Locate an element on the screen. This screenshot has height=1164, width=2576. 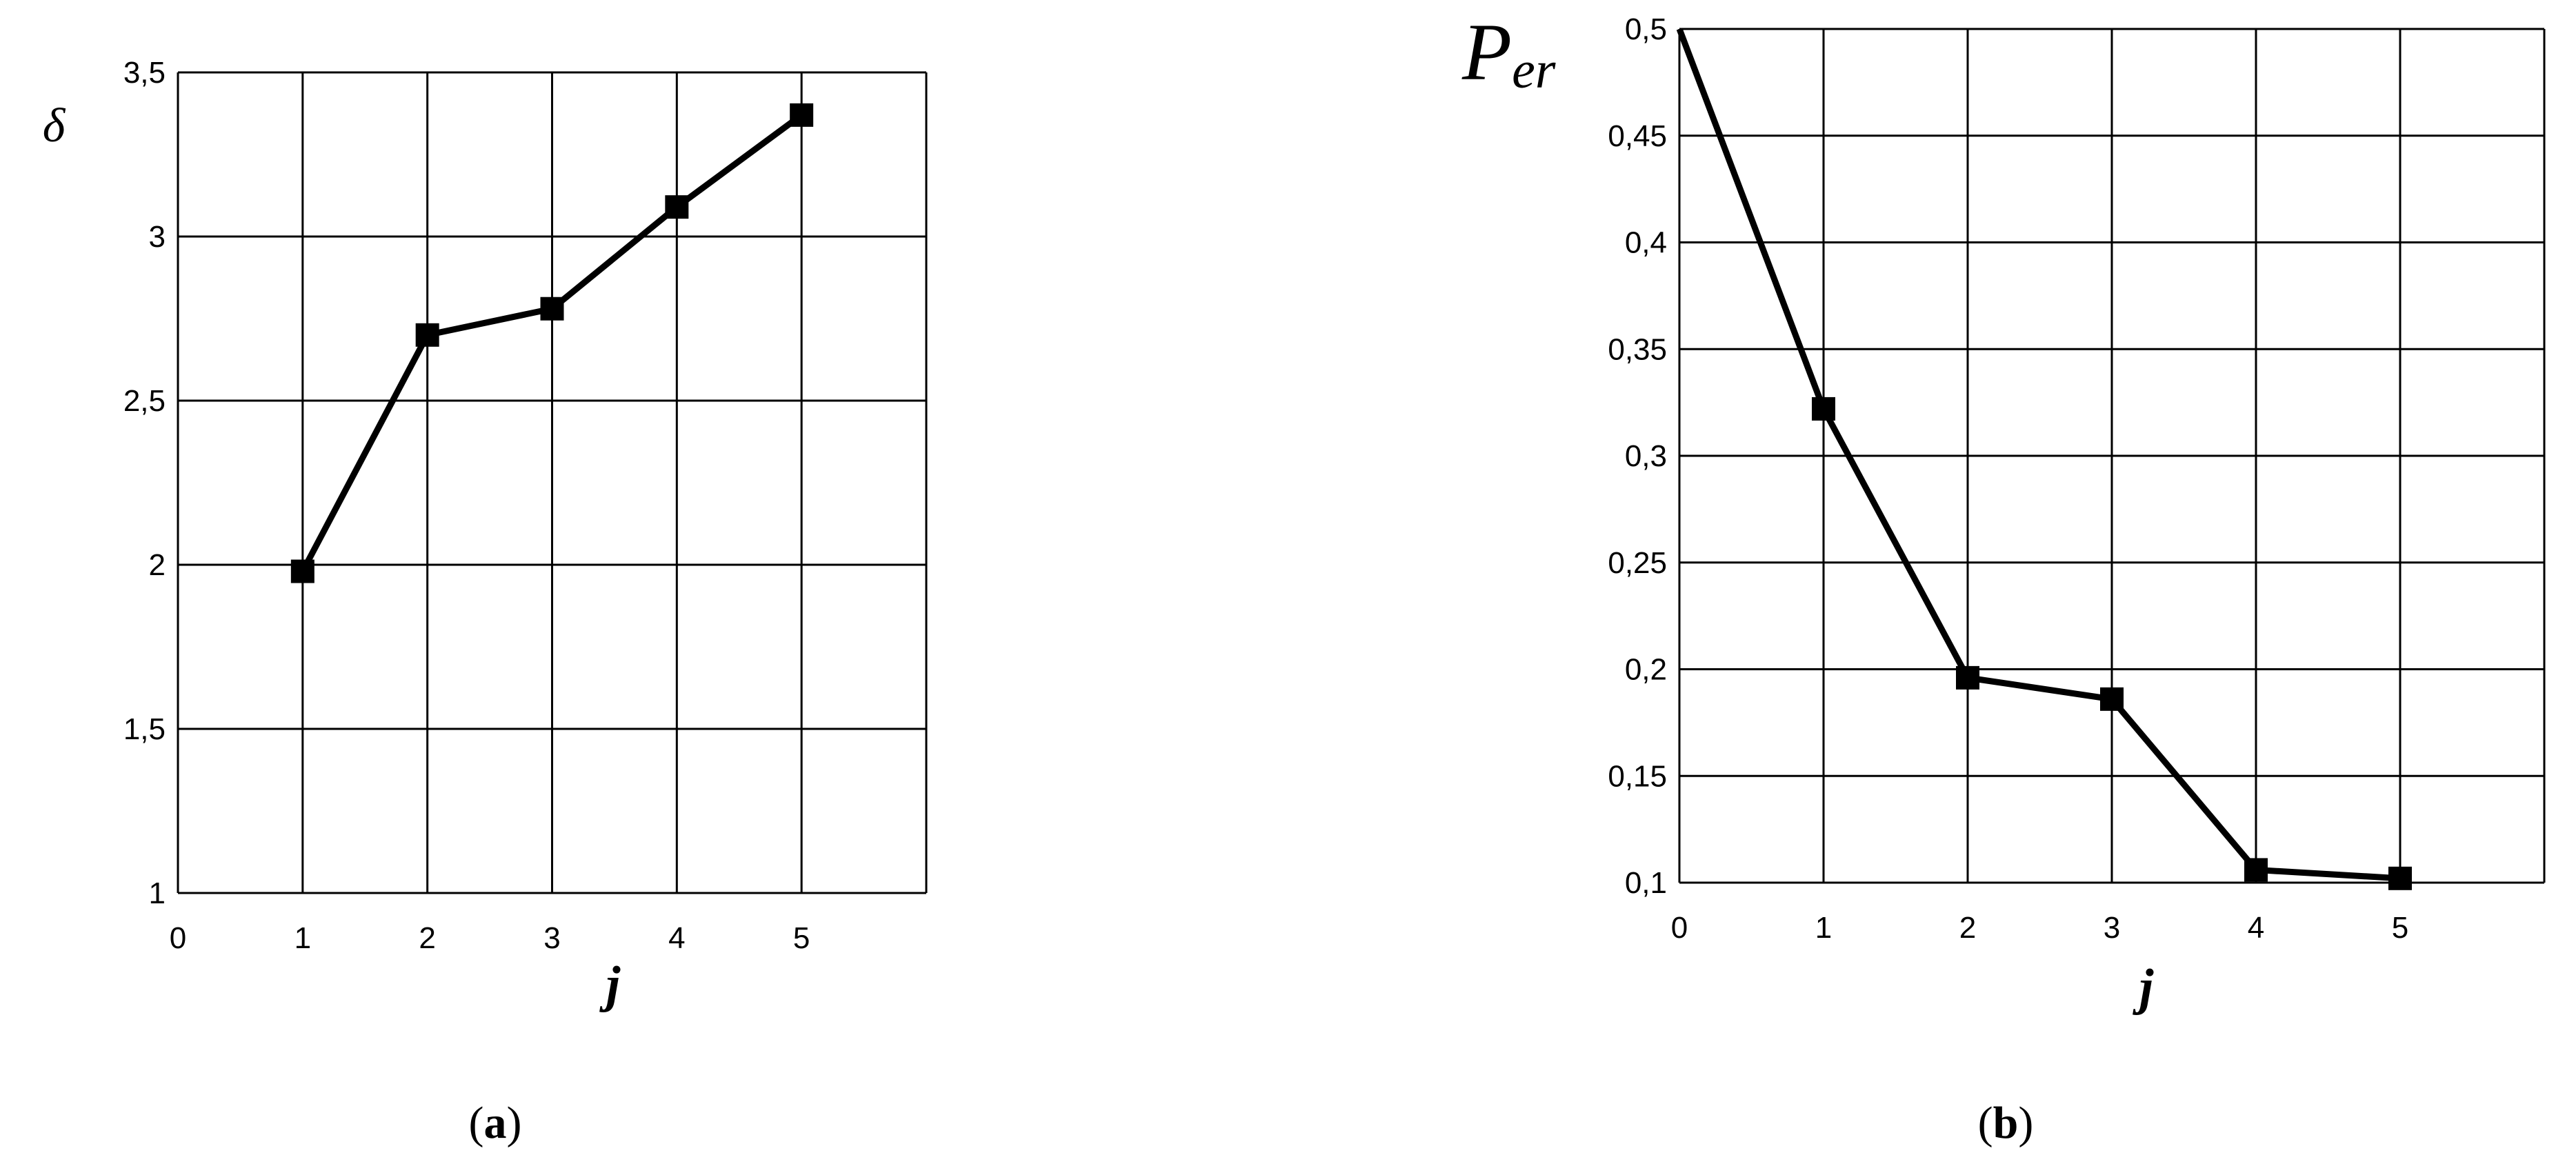
y-tick-label: 0,5 is located at coordinates (1646, 29).